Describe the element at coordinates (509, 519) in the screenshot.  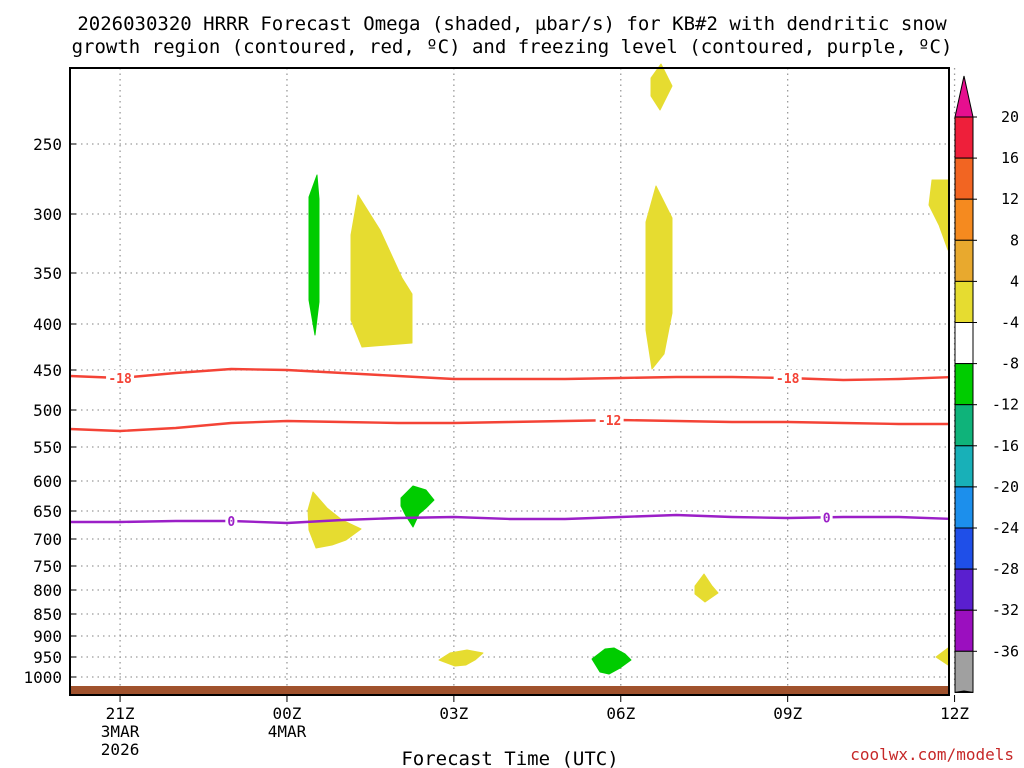
I see `freezing-level-contour-line` at that location.